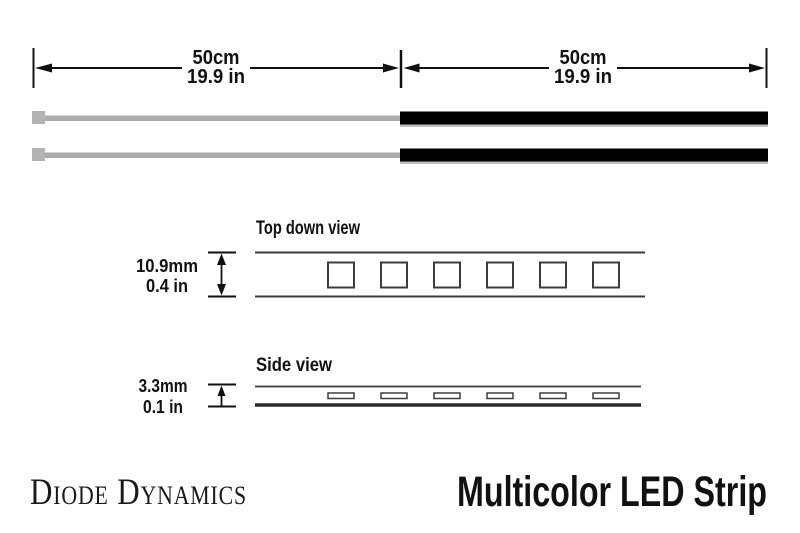  I want to click on top-down-view-label: Top down view, so click(308, 228).